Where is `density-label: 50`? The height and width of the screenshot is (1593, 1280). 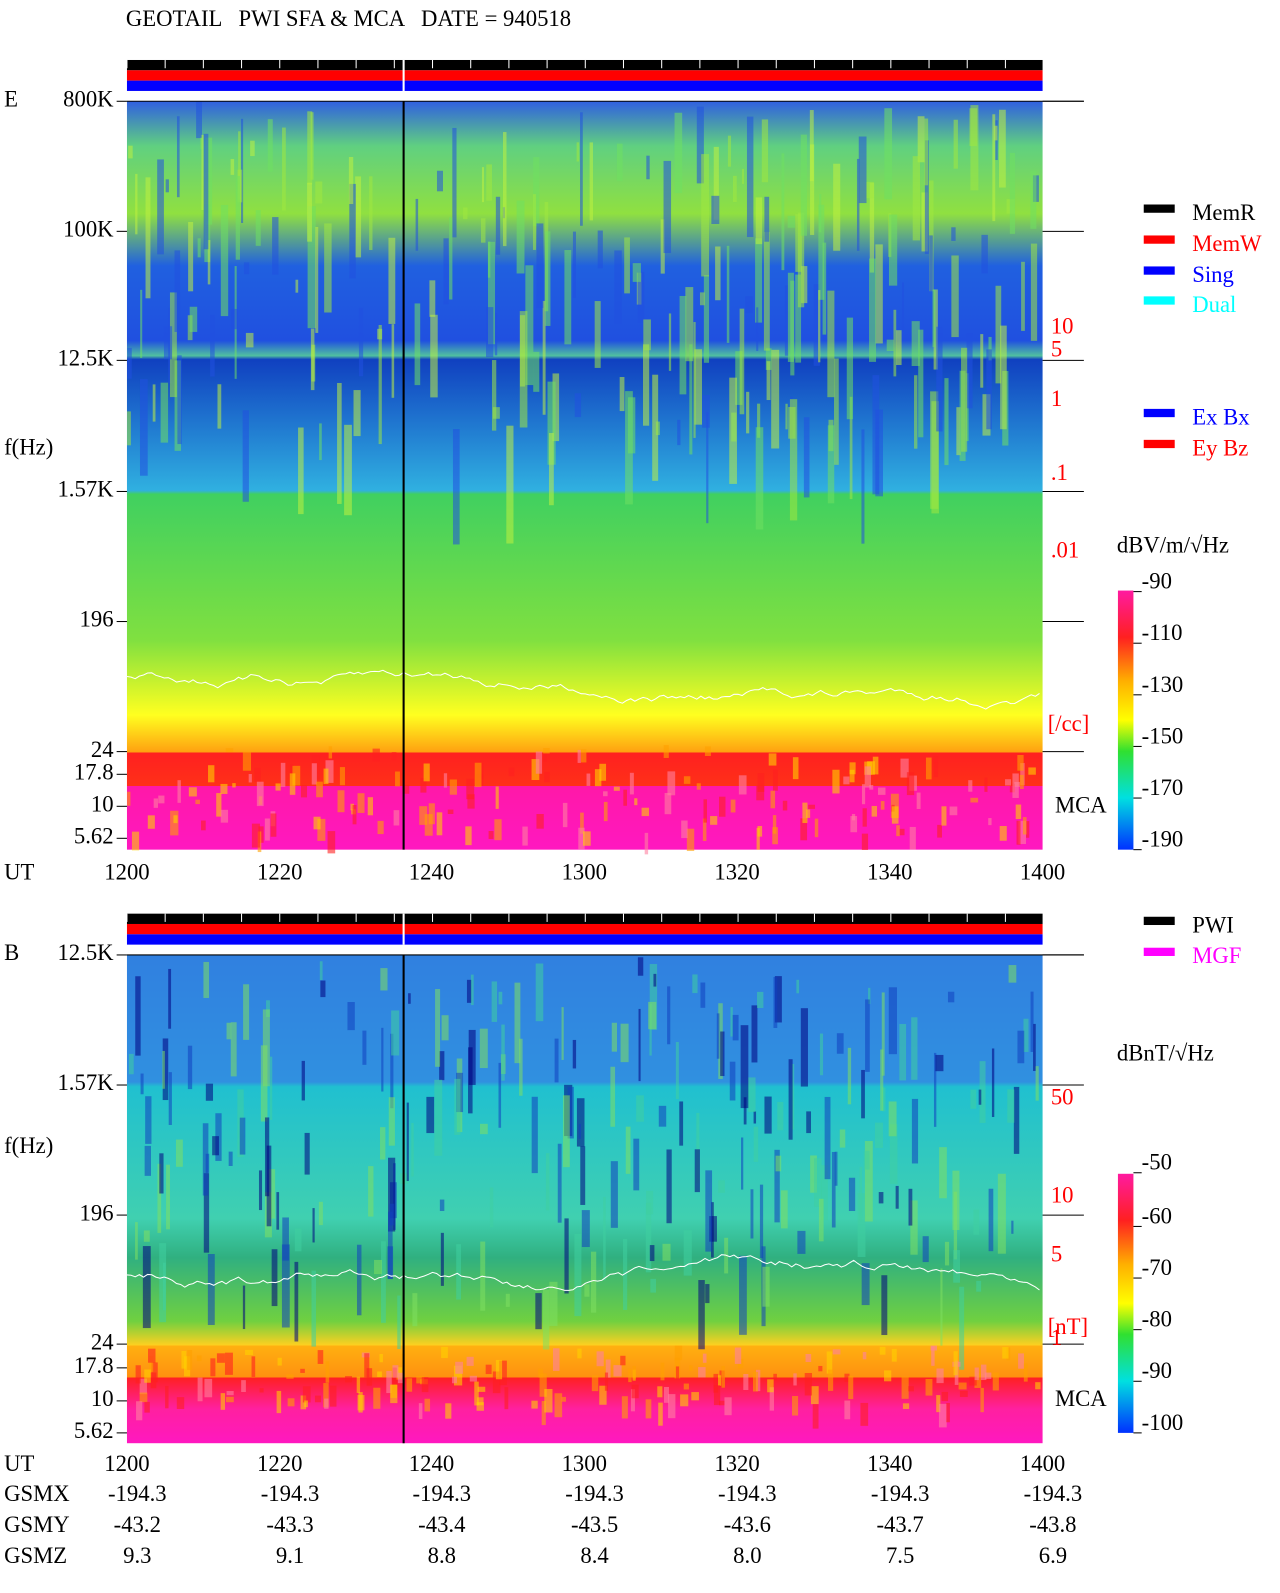
density-label: 50 is located at coordinates (1062, 1097).